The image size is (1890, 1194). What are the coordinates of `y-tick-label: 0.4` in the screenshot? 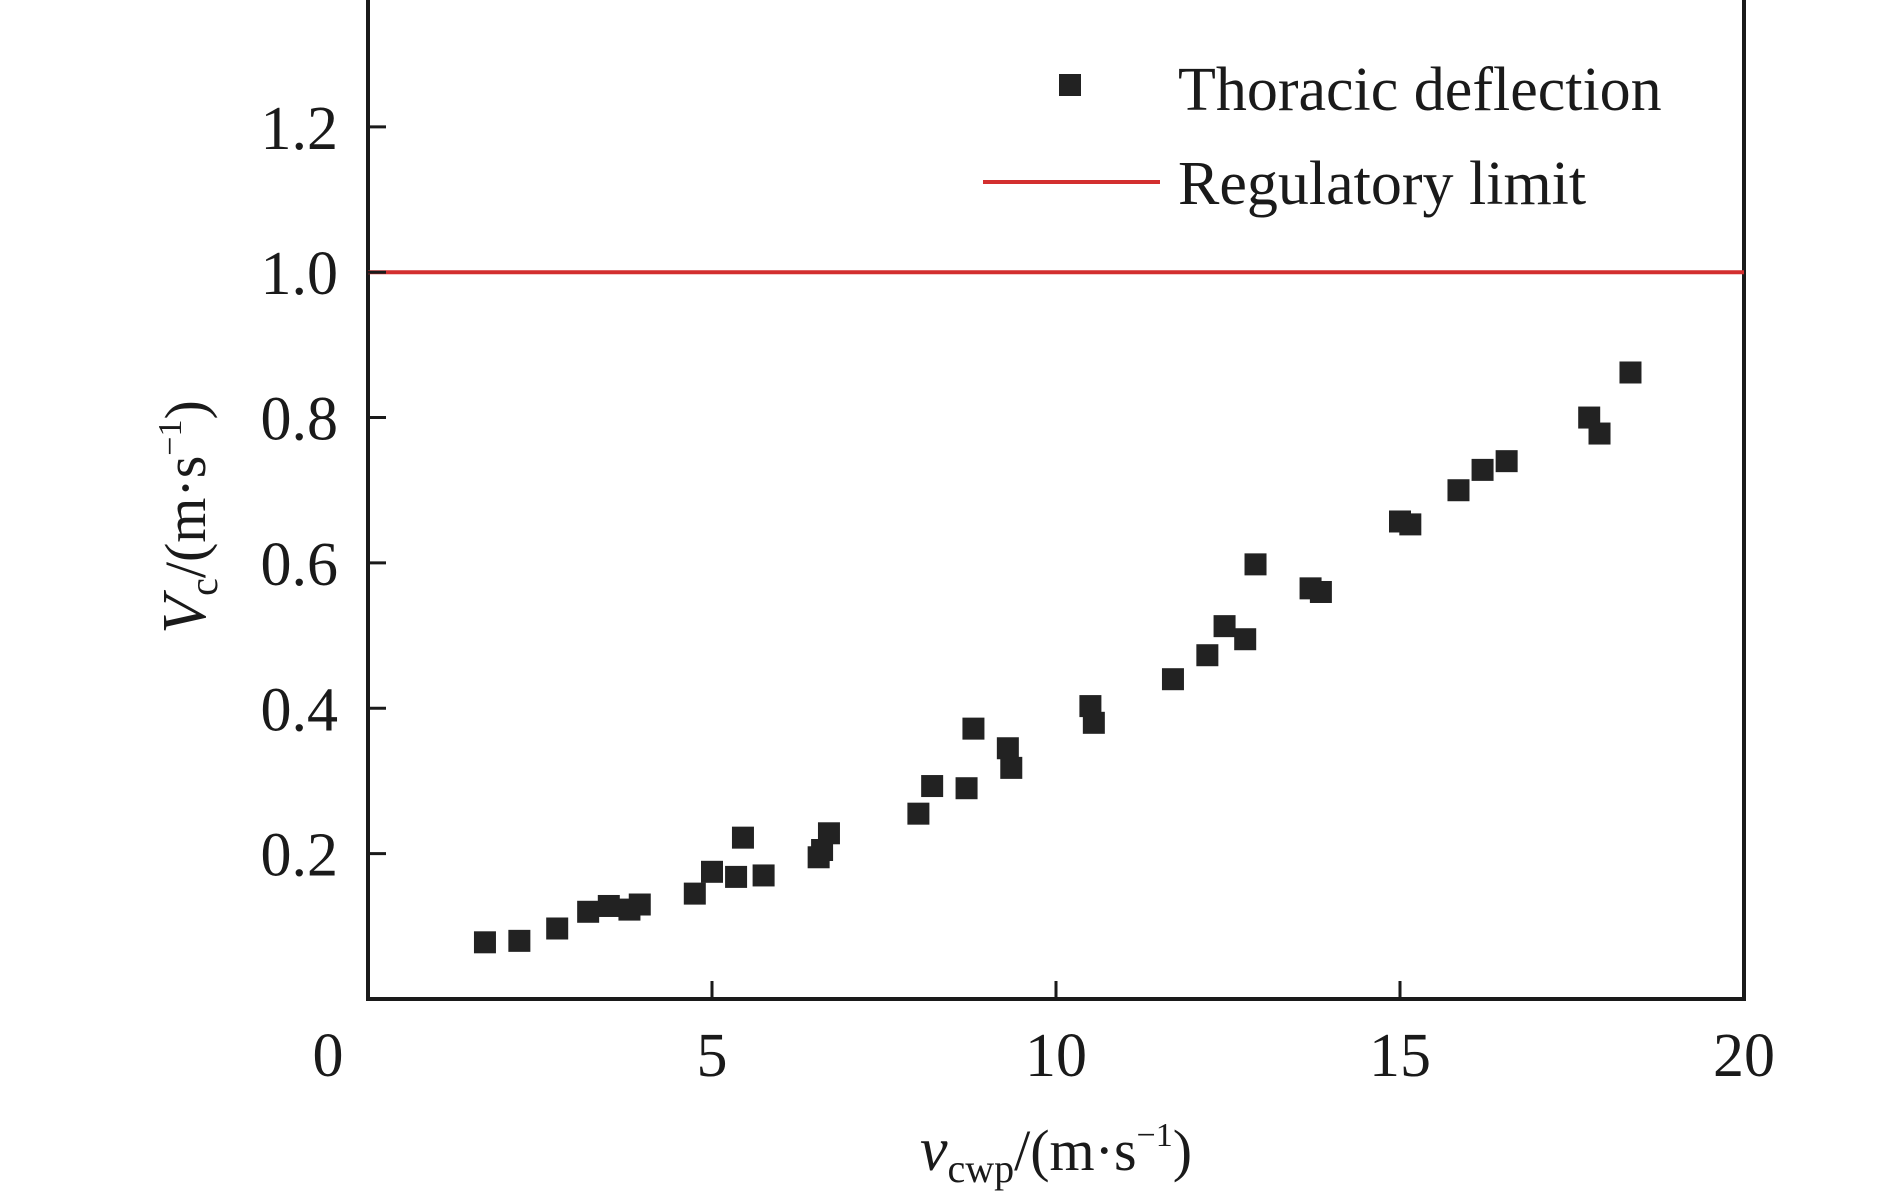 It's located at (300, 710).